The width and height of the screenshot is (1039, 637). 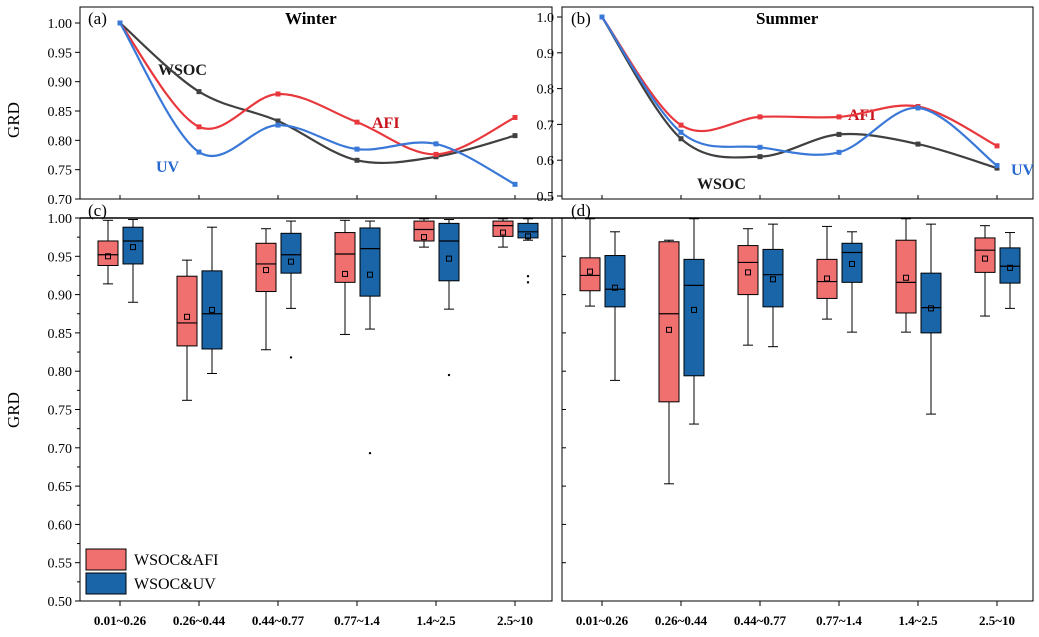 What do you see at coordinates (546, 54) in the screenshot?
I see `y-tick-label: 0.9` at bounding box center [546, 54].